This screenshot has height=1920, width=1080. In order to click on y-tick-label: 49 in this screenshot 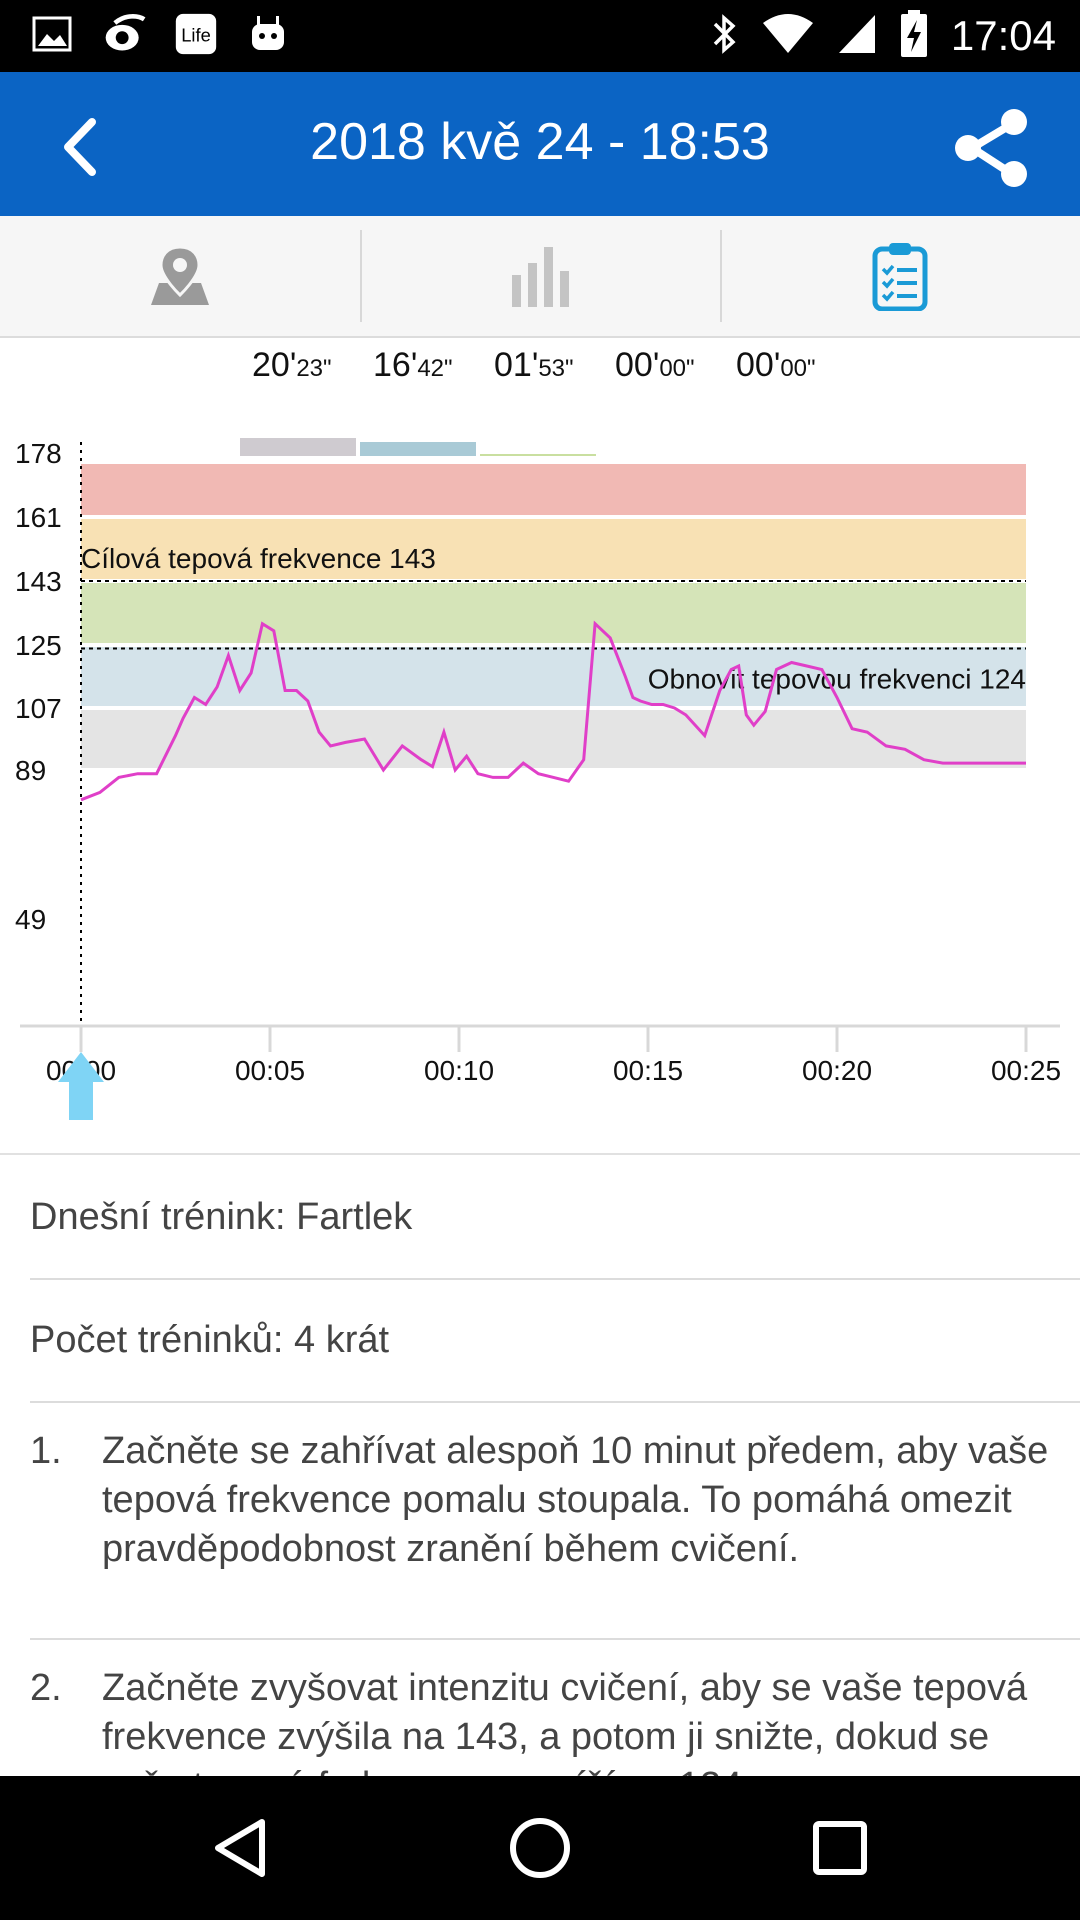, I will do `click(30, 919)`.